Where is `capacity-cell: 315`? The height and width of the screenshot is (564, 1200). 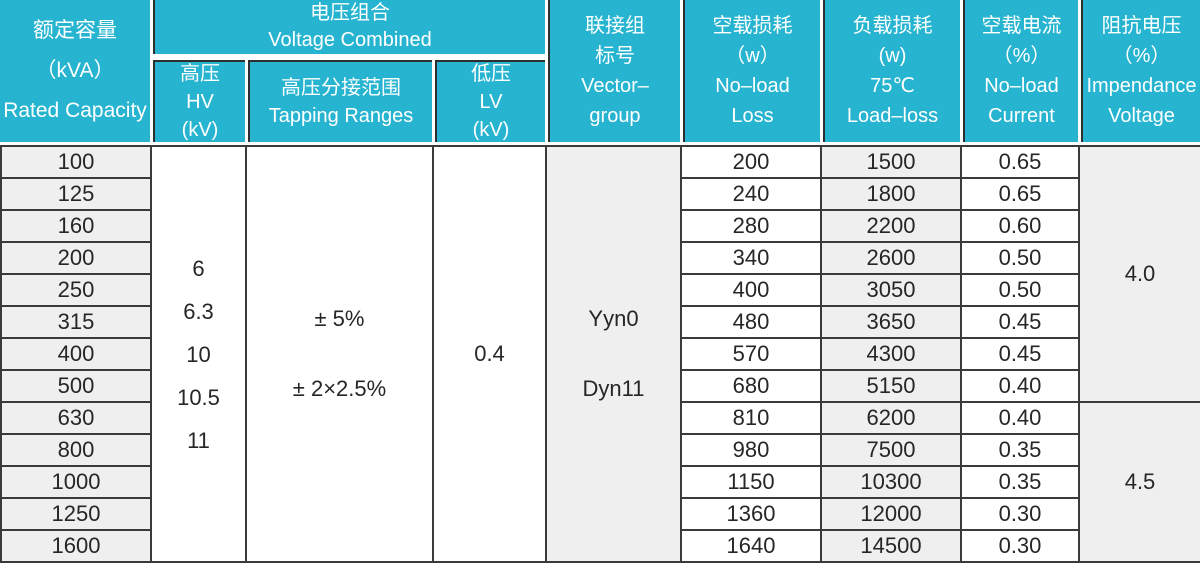 capacity-cell: 315 is located at coordinates (76, 322).